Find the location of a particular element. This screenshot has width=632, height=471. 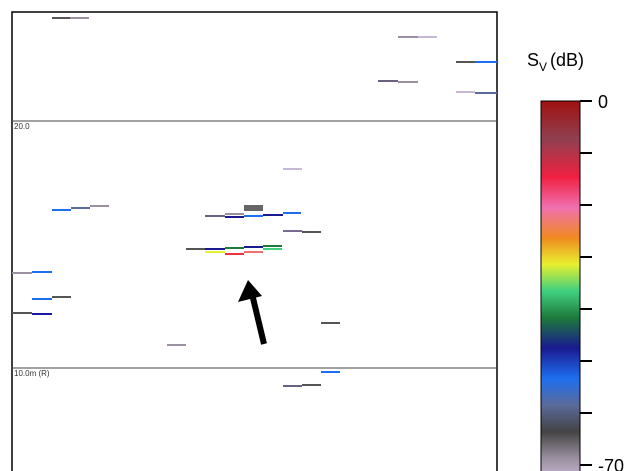

depth-label: 20.0 is located at coordinates (22, 126).